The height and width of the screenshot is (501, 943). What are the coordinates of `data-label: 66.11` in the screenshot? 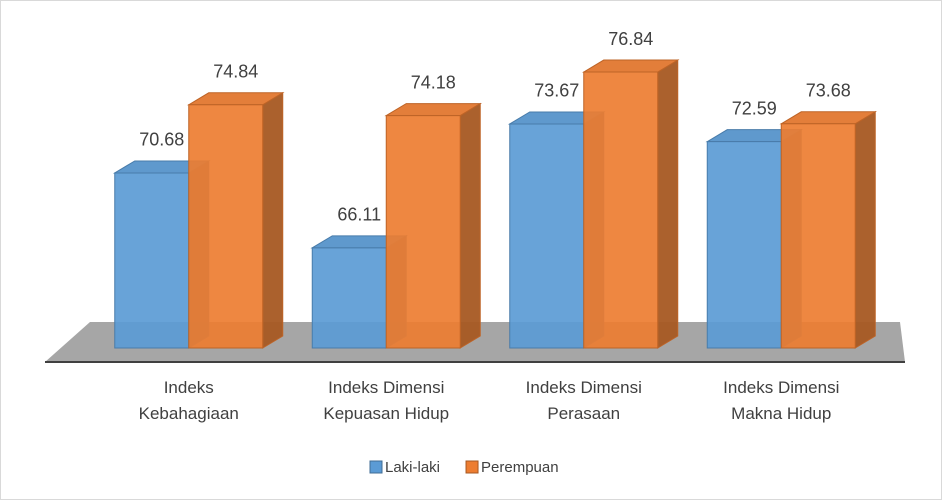 It's located at (359, 215).